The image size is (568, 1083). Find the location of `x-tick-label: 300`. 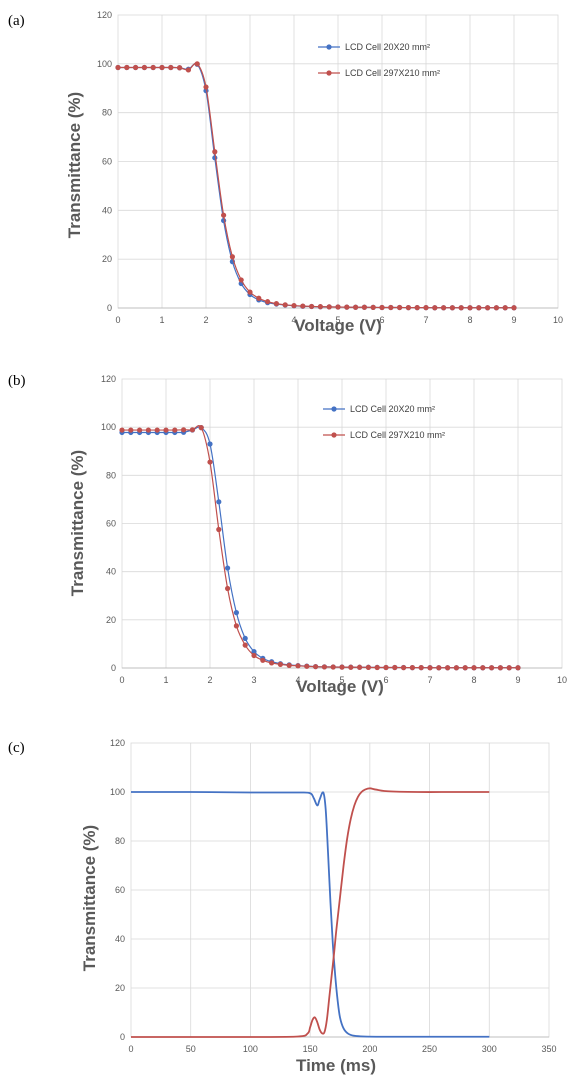

x-tick-label: 300 is located at coordinates (489, 1049).